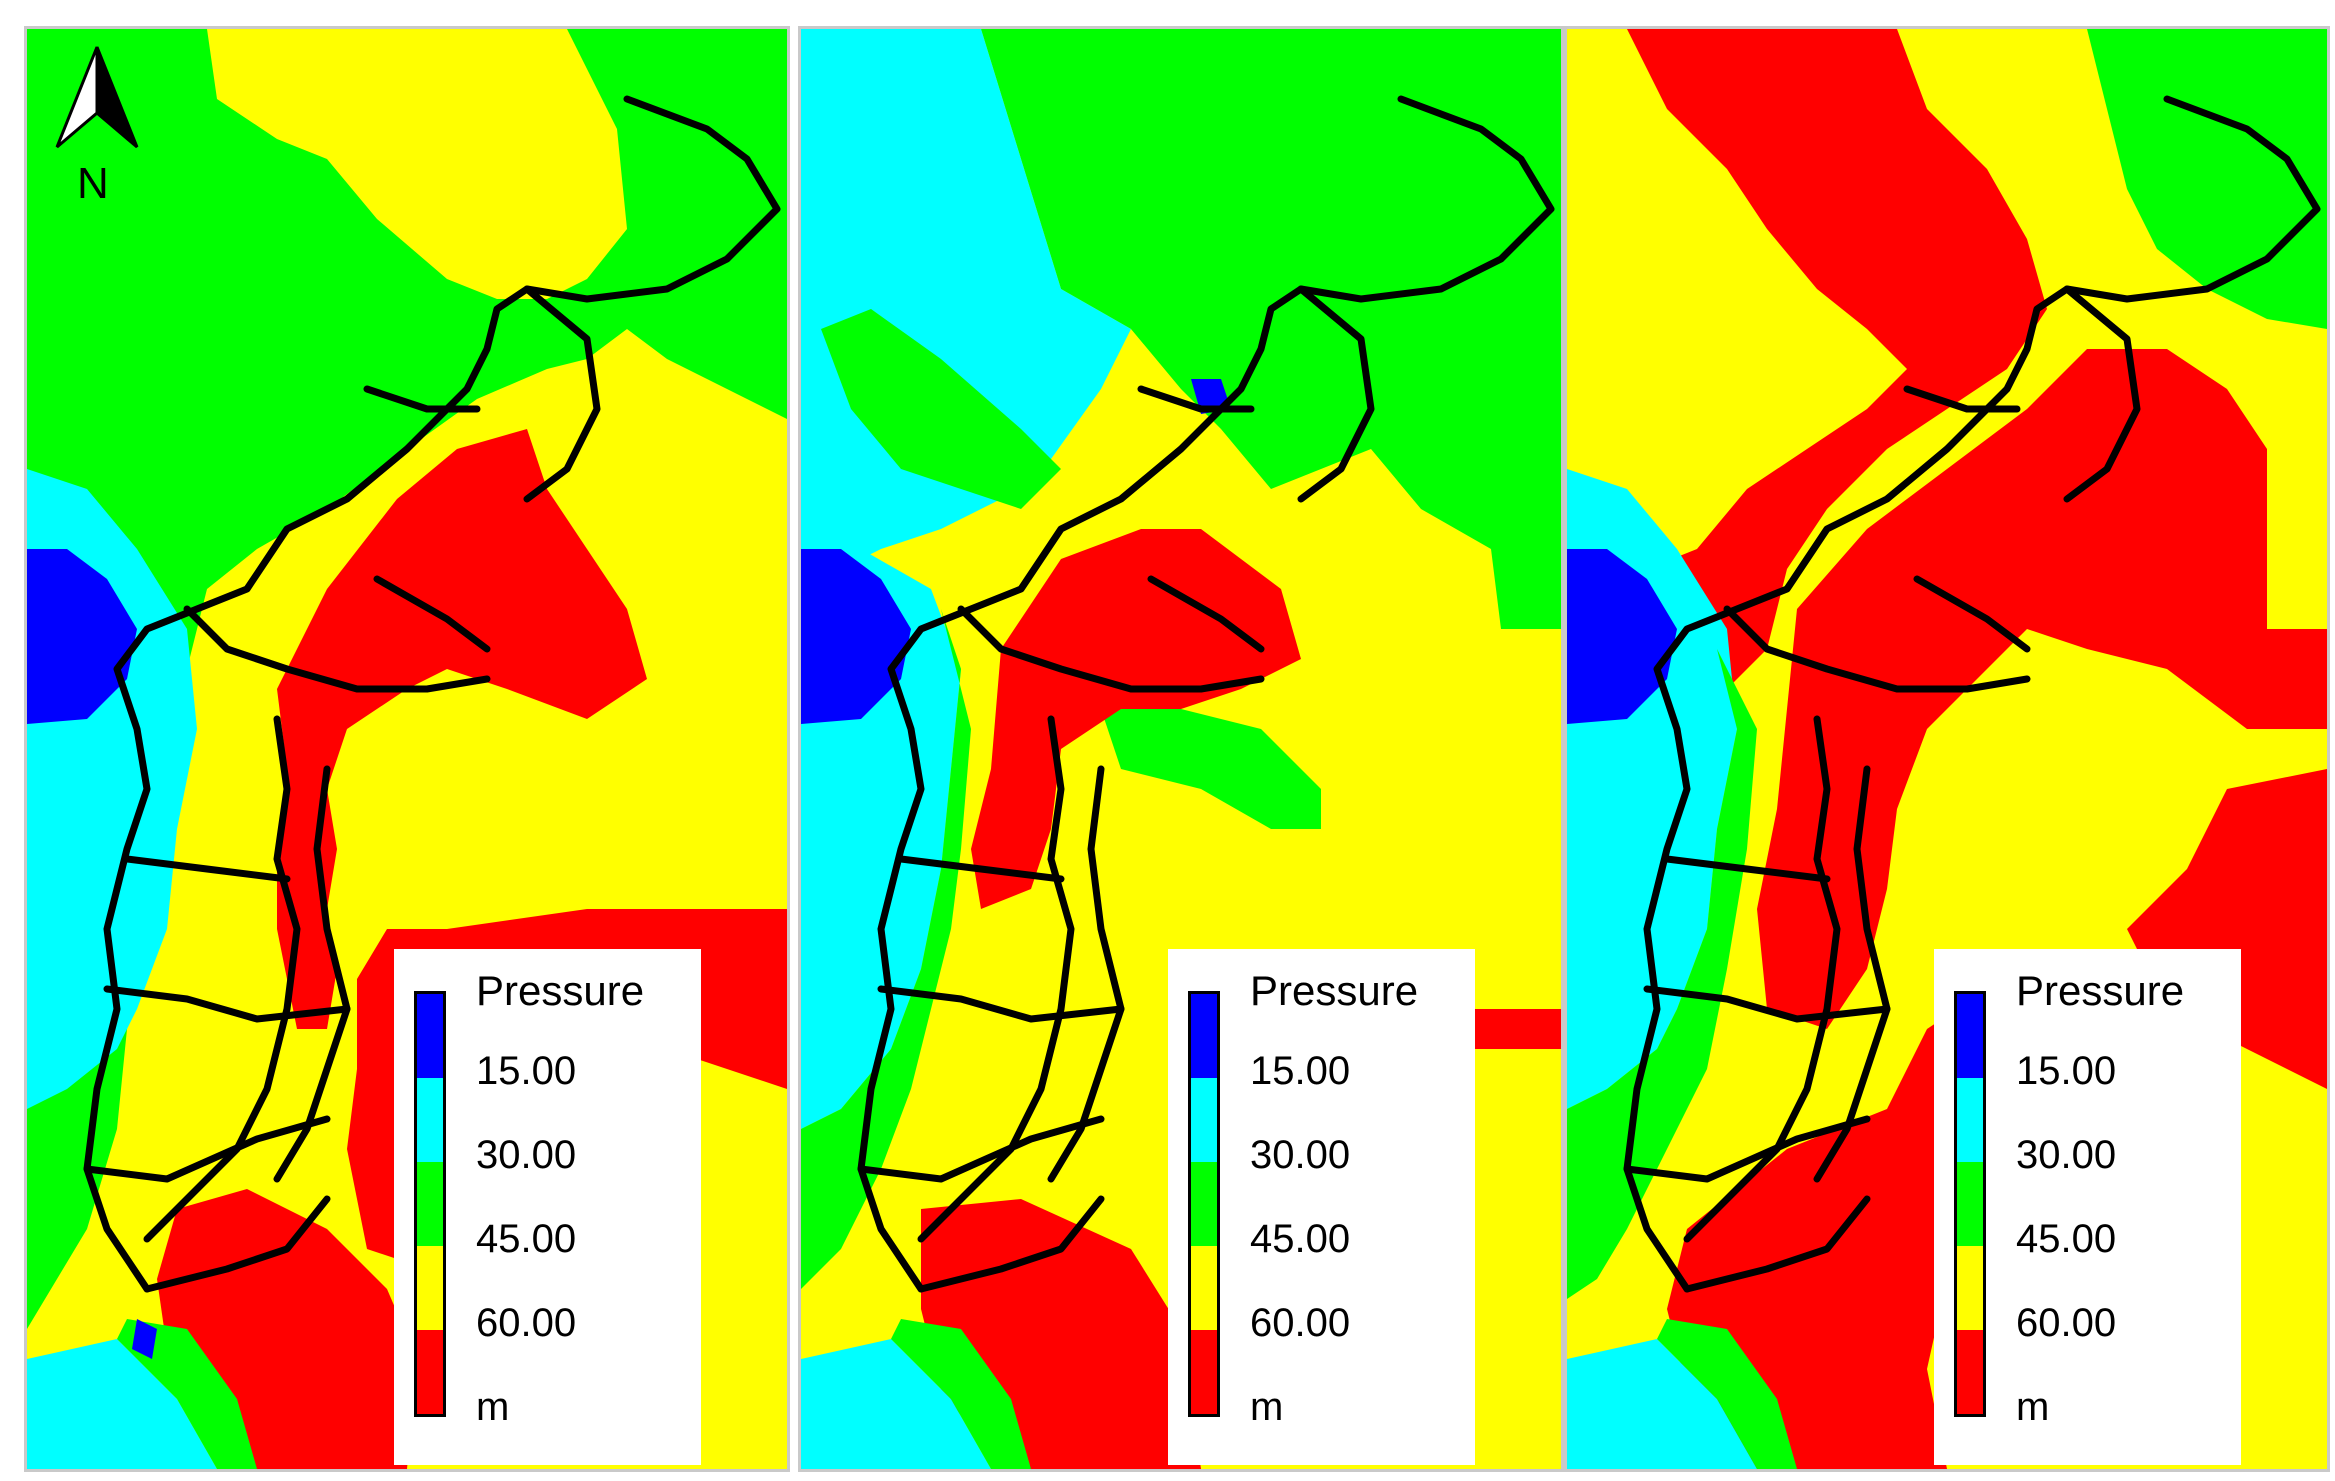  I want to click on zone-green-east, so click(1211, 769).